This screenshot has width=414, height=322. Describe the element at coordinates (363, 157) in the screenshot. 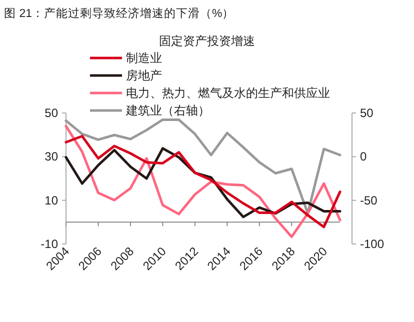

I see `y2-tick-label: 0` at that location.